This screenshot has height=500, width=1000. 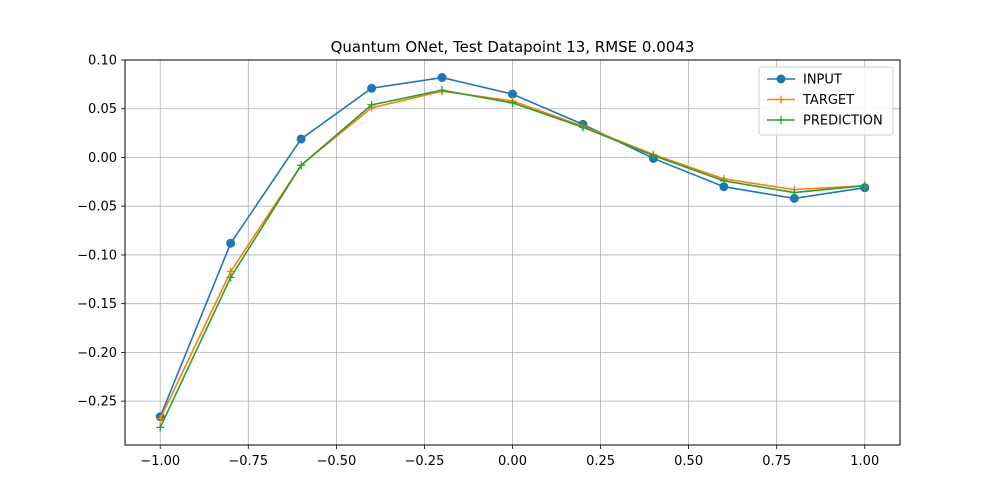 I want to click on y-tick-label: 0.10, so click(x=102, y=61).